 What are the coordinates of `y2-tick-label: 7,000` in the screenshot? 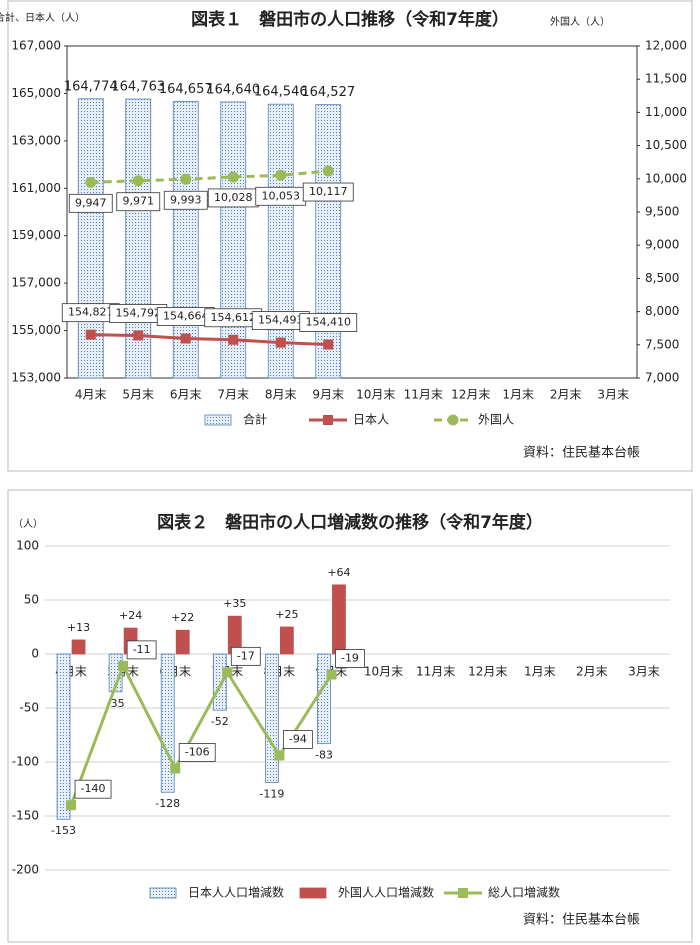 It's located at (662, 378).